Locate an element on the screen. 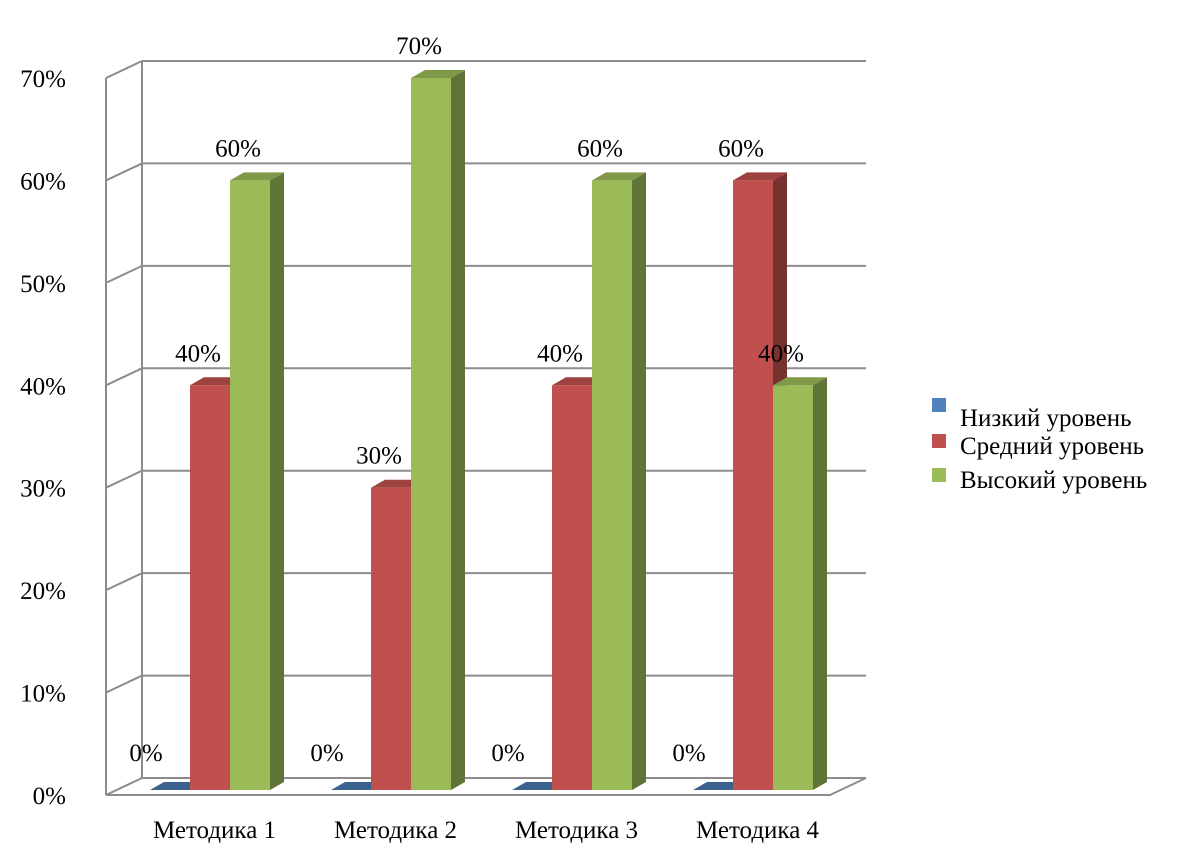 The width and height of the screenshot is (1198, 845). y-tick-label: 20% is located at coordinates (43, 591).